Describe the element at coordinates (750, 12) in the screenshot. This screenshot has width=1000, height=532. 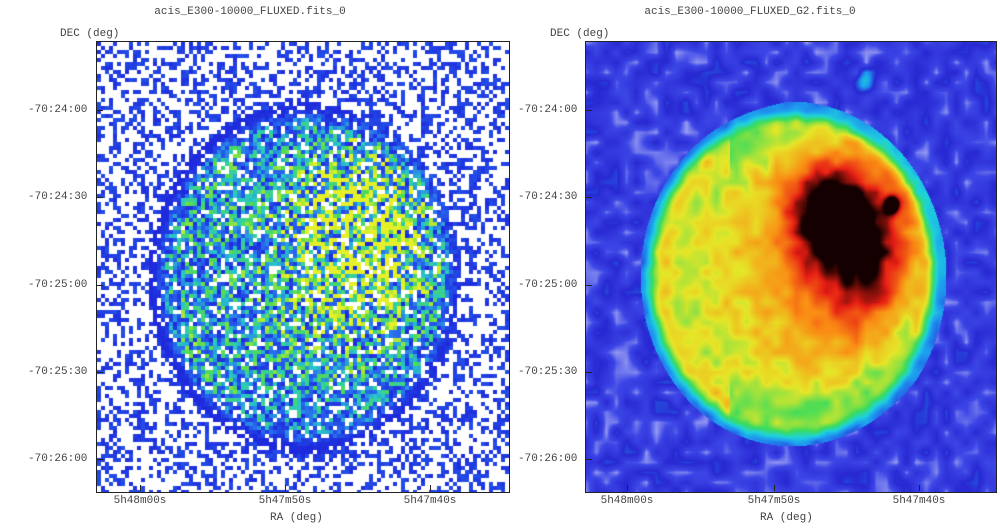
I see `panel-title: acis_E300-10000_FLUXED_G2.fits_0` at that location.